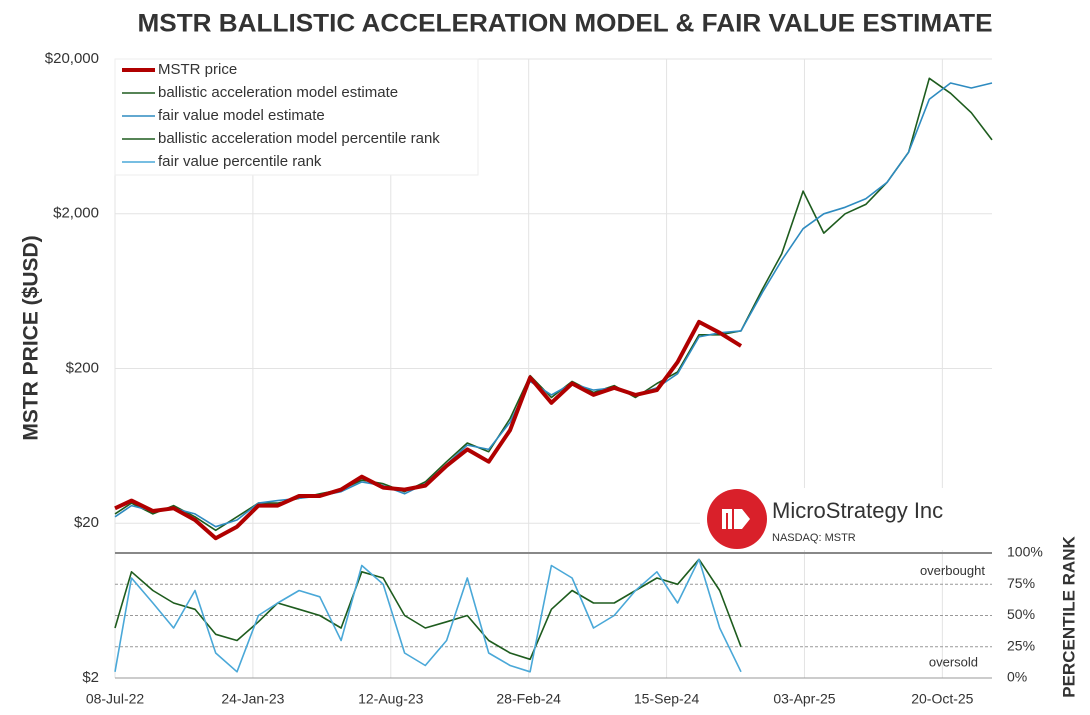 This screenshot has height=715, width=1090. I want to click on y2-tick-label: 50%, so click(1021, 614).